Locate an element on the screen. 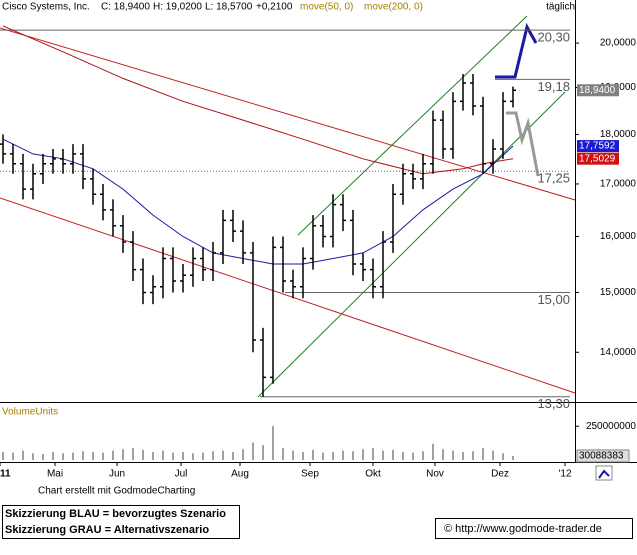 This screenshot has width=637, height=555. y-tick-label: 20,0000 is located at coordinates (618, 43).